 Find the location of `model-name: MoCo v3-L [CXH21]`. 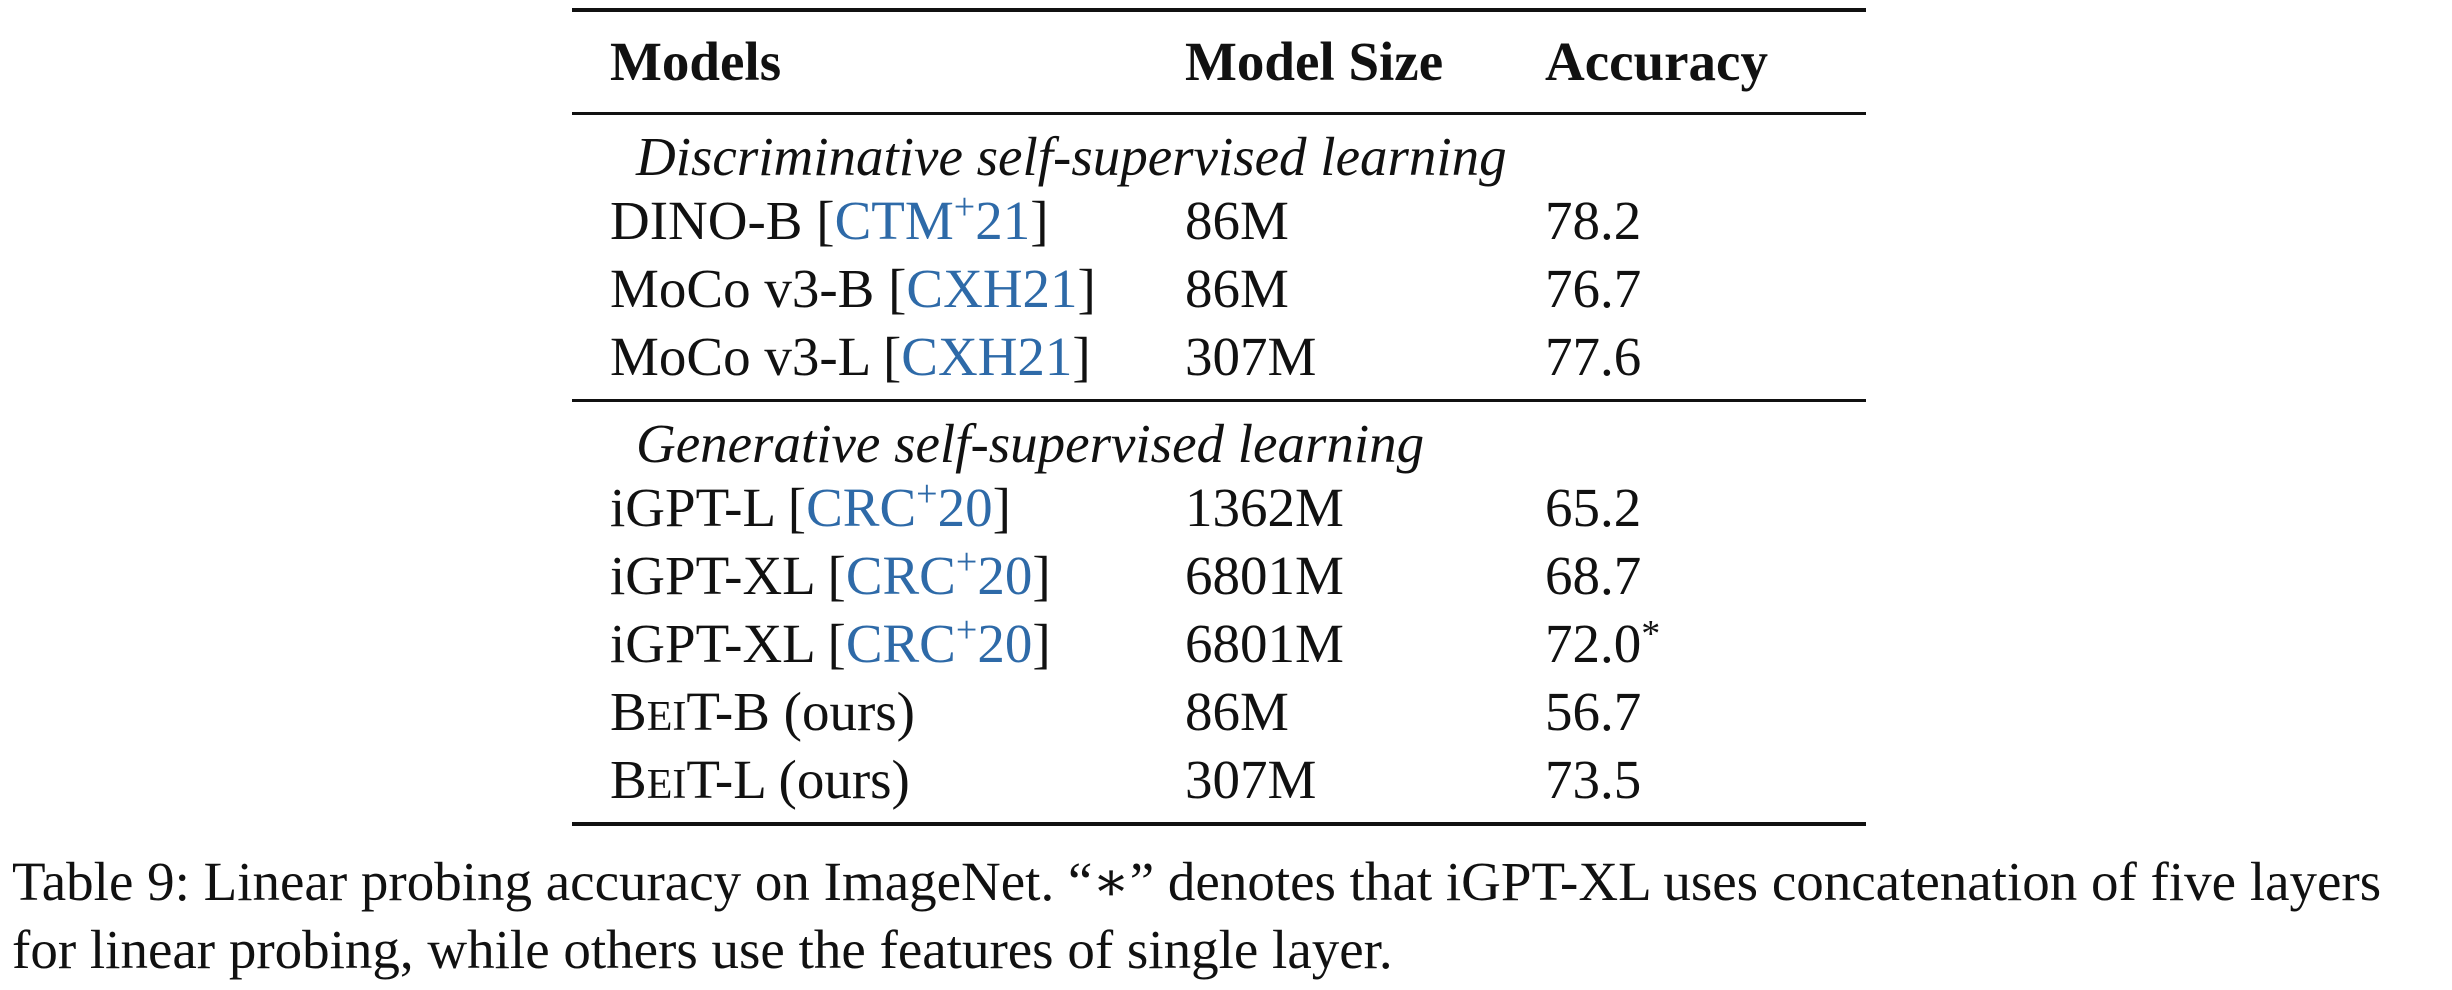

model-name: MoCo v3-L [CXH21] is located at coordinates (850, 356).